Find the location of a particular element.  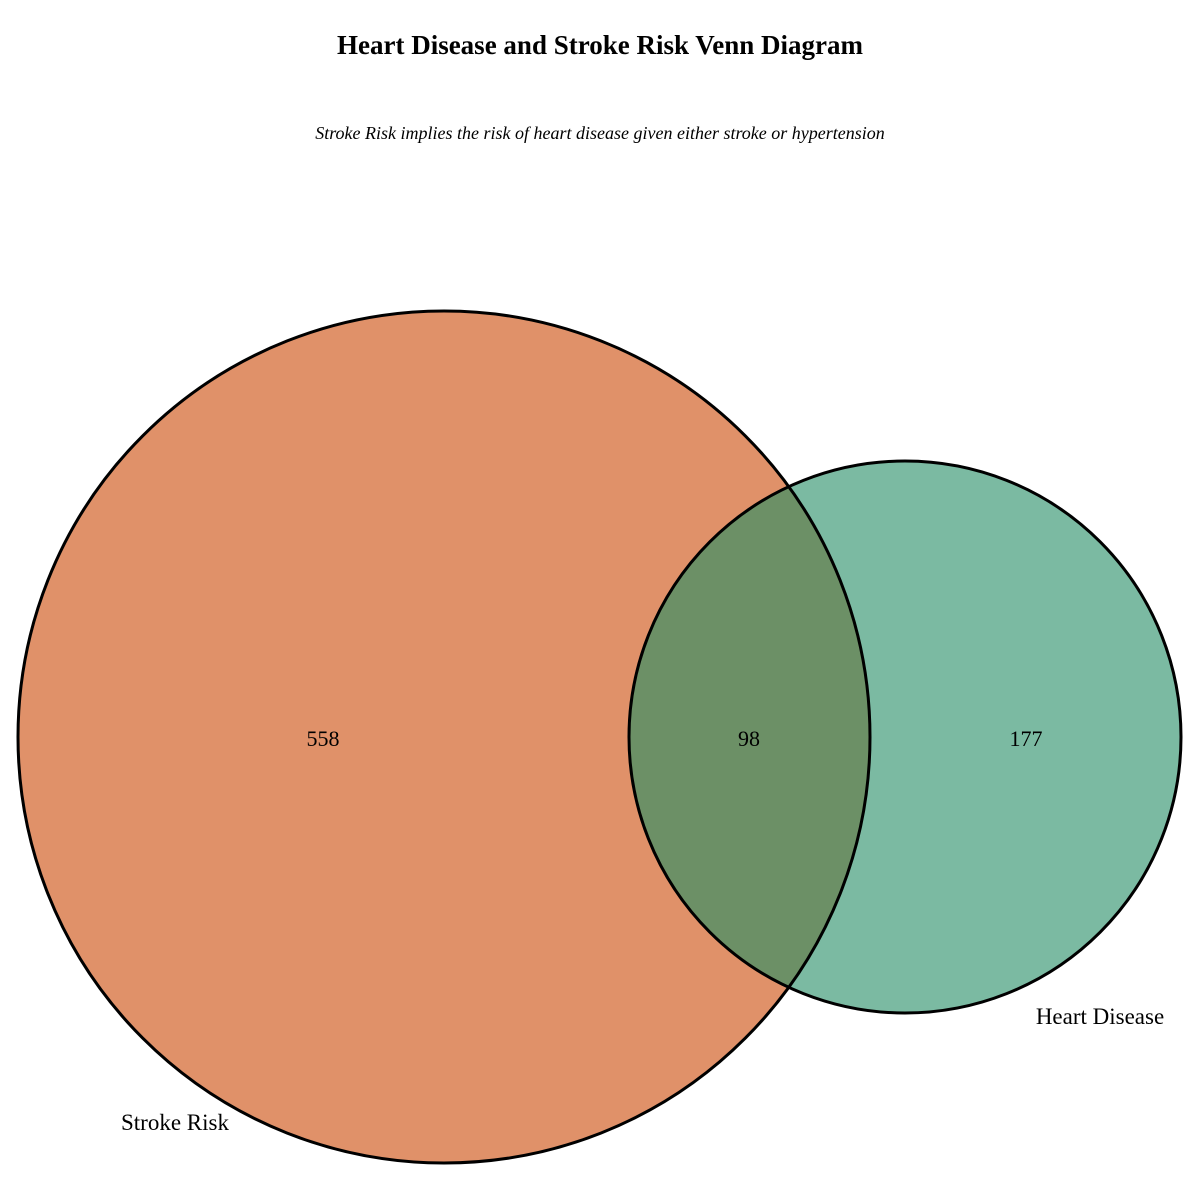

heart-disease-only-count: 177 is located at coordinates (1026, 738).